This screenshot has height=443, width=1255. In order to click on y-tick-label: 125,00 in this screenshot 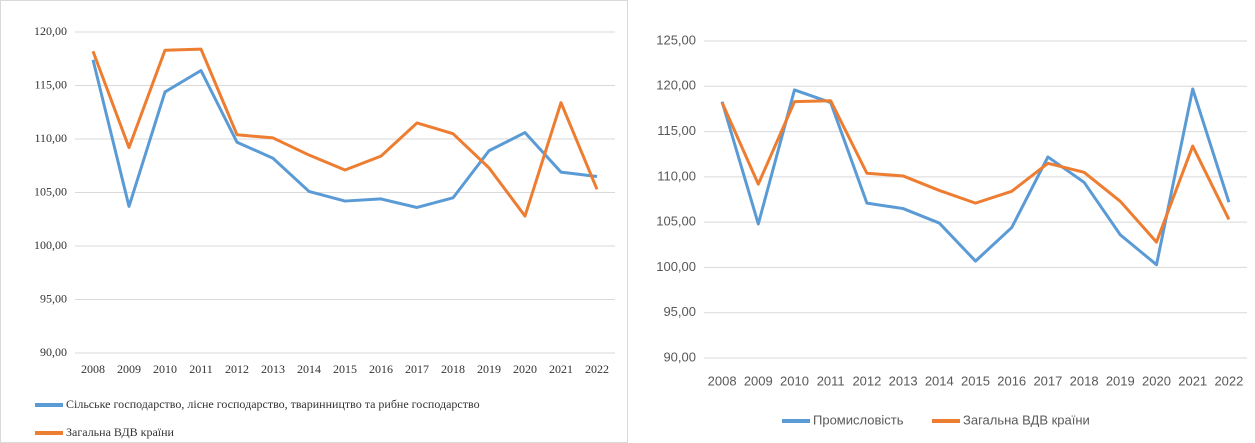, I will do `click(676, 39)`.